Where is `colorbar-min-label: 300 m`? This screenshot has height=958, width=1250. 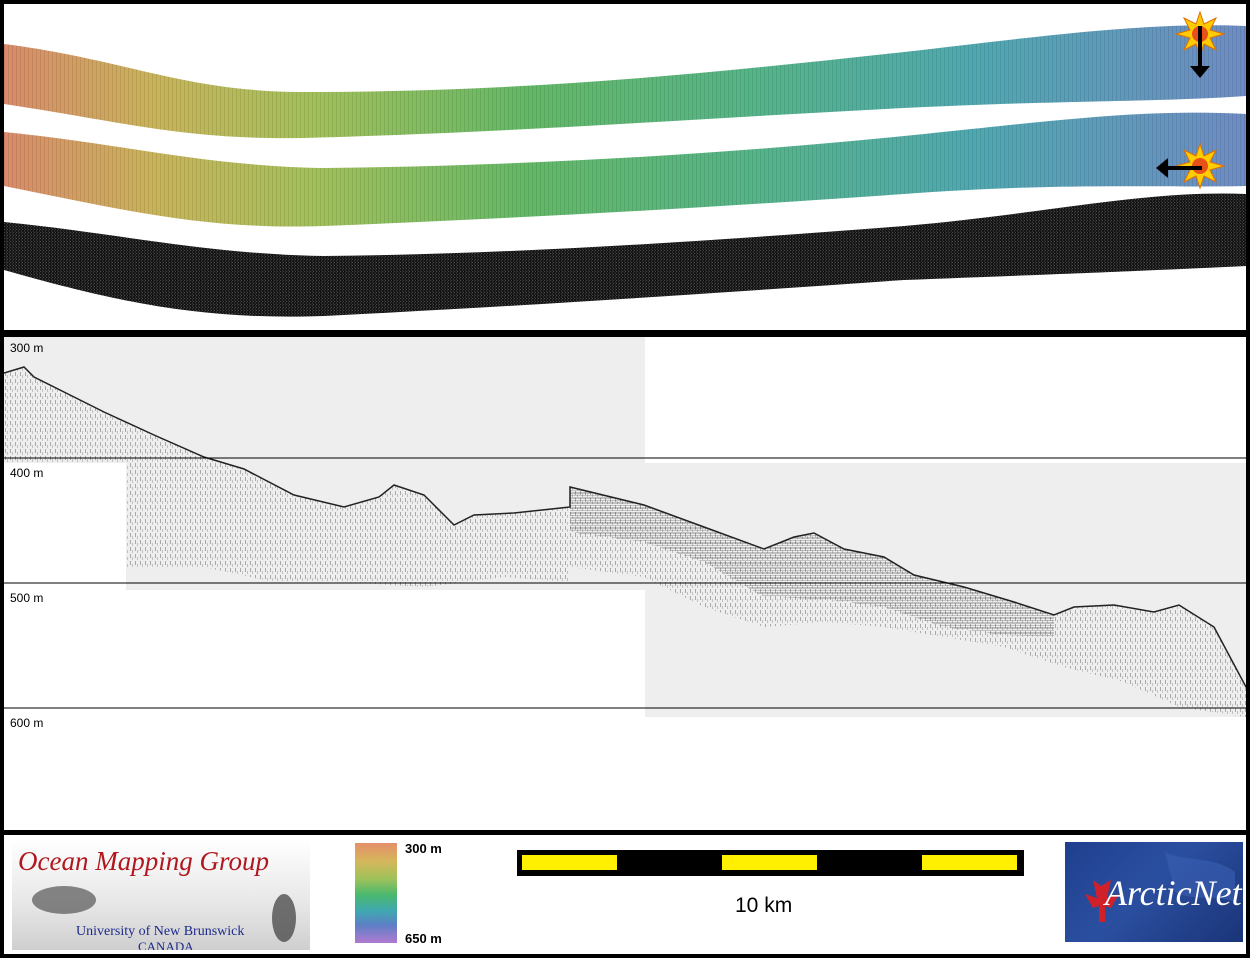 colorbar-min-label: 300 m is located at coordinates (423, 848).